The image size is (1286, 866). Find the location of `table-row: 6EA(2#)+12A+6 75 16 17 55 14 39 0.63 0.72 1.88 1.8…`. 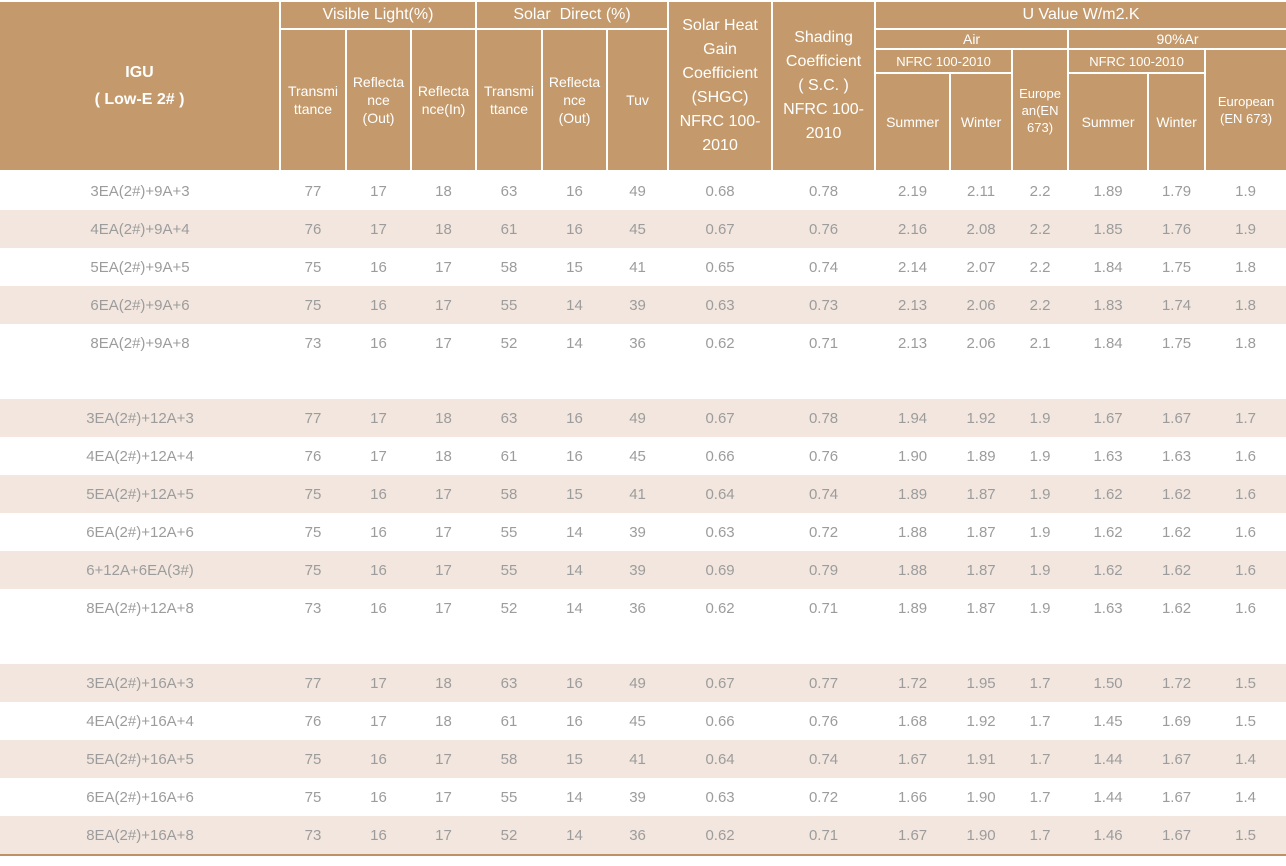

table-row: 6EA(2#)+12A+6 75 16 17 55 14 39 0.63 0.72 1.88 1.8… is located at coordinates (643, 532).